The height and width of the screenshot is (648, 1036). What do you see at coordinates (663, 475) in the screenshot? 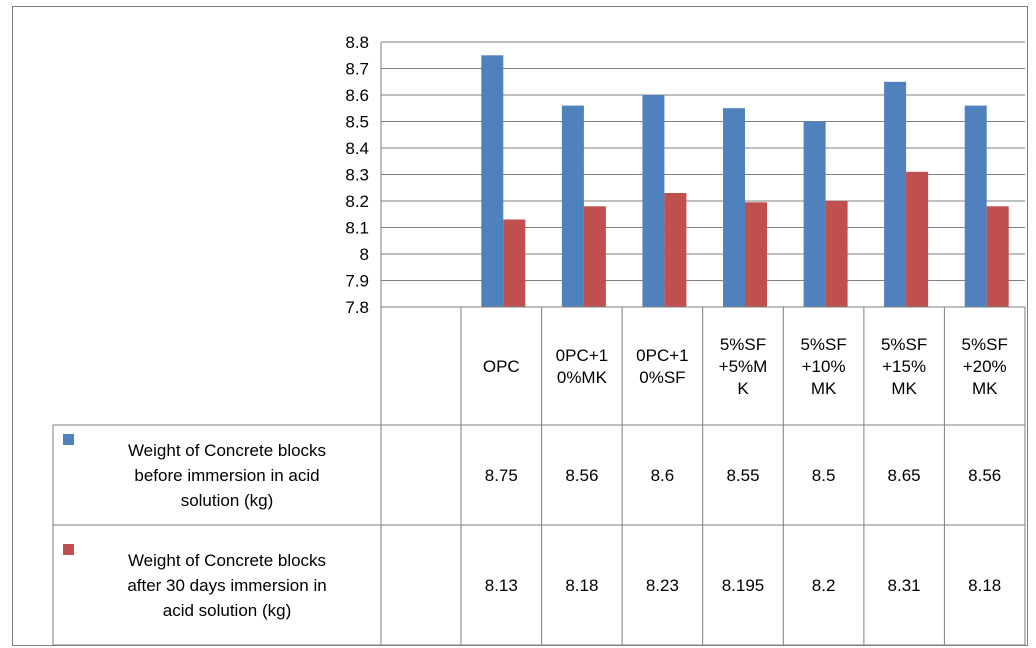
I see `data-label: 8.6` at bounding box center [663, 475].